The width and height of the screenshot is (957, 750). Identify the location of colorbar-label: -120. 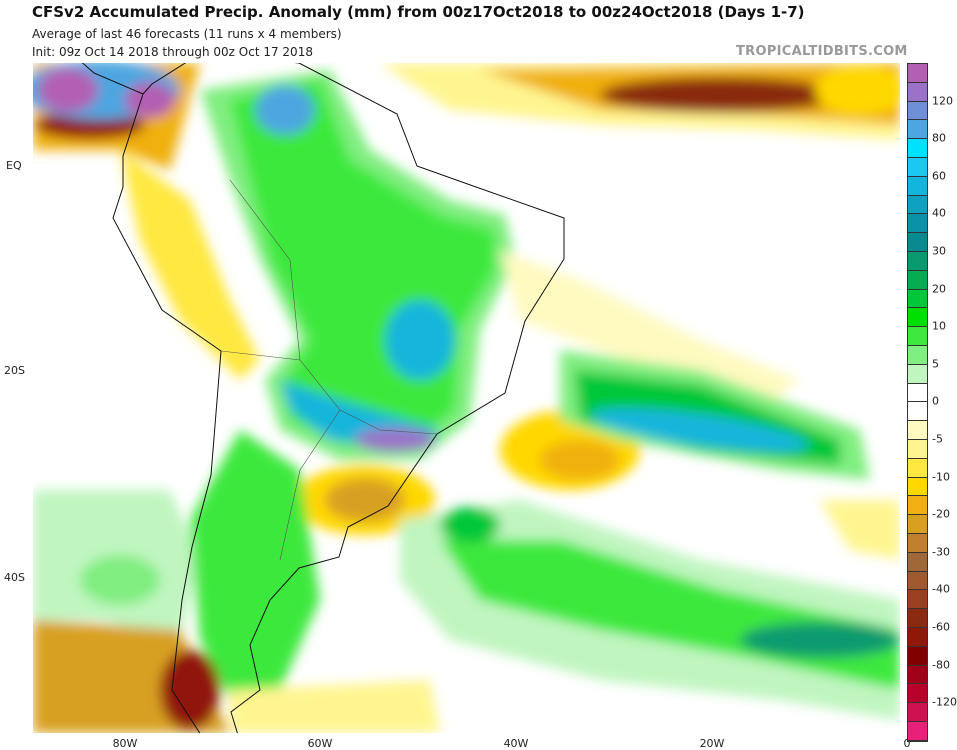
(944, 702).